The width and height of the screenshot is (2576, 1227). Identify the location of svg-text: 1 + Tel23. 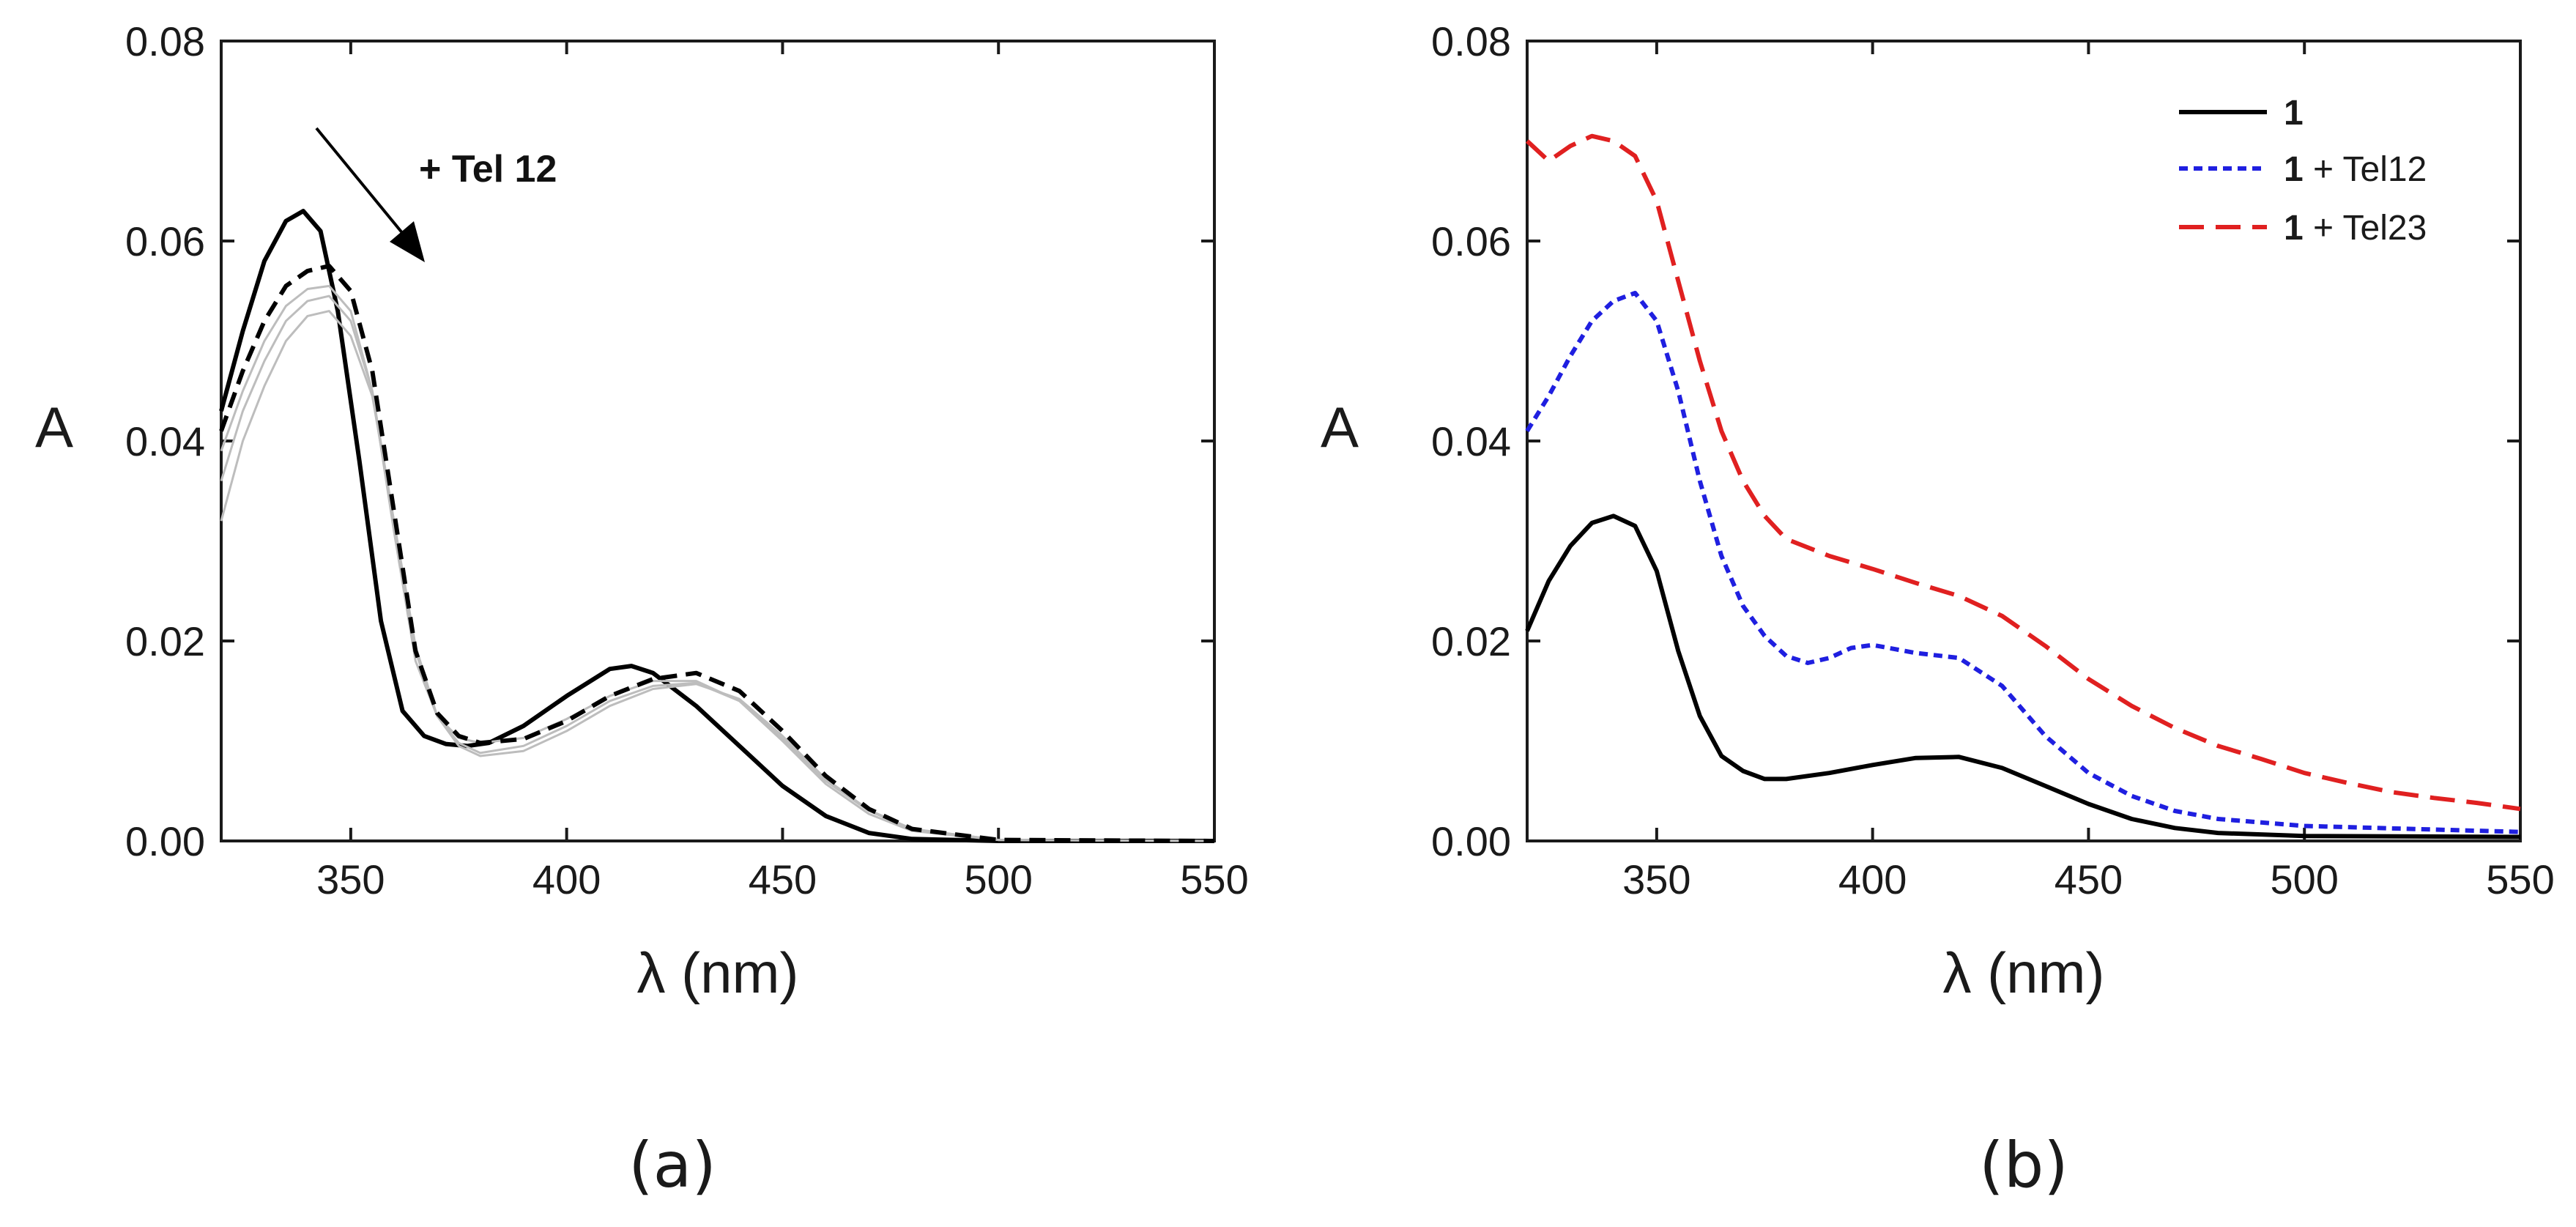
(2355, 228).